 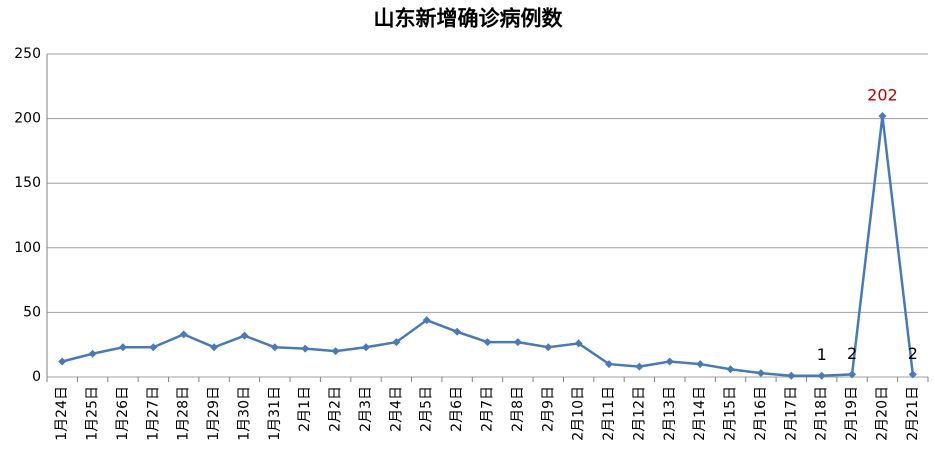 What do you see at coordinates (609, 413) in the screenshot?
I see `x-tick-label: 2月11日` at bounding box center [609, 413].